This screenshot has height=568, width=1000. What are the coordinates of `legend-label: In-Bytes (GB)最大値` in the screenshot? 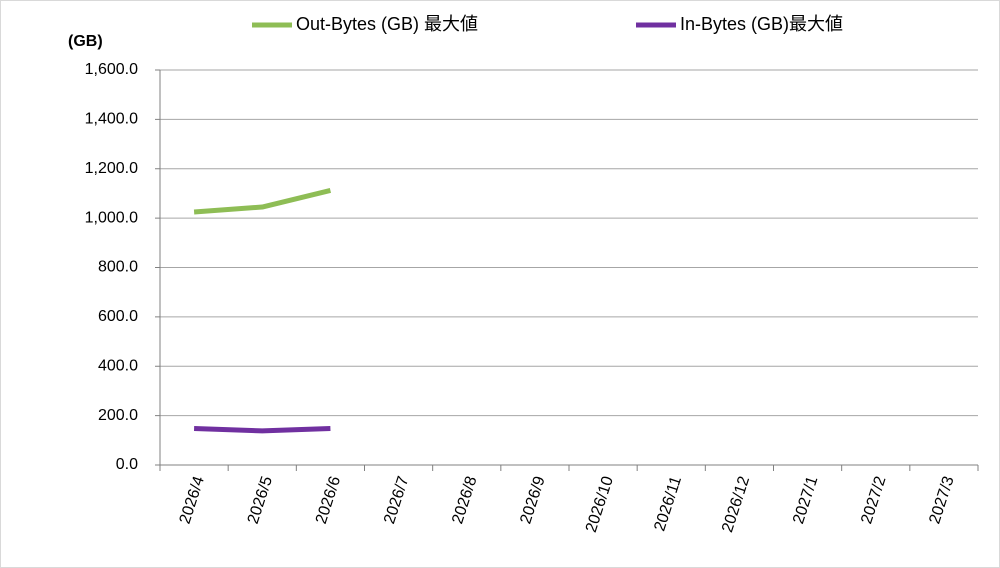 It's located at (761, 24).